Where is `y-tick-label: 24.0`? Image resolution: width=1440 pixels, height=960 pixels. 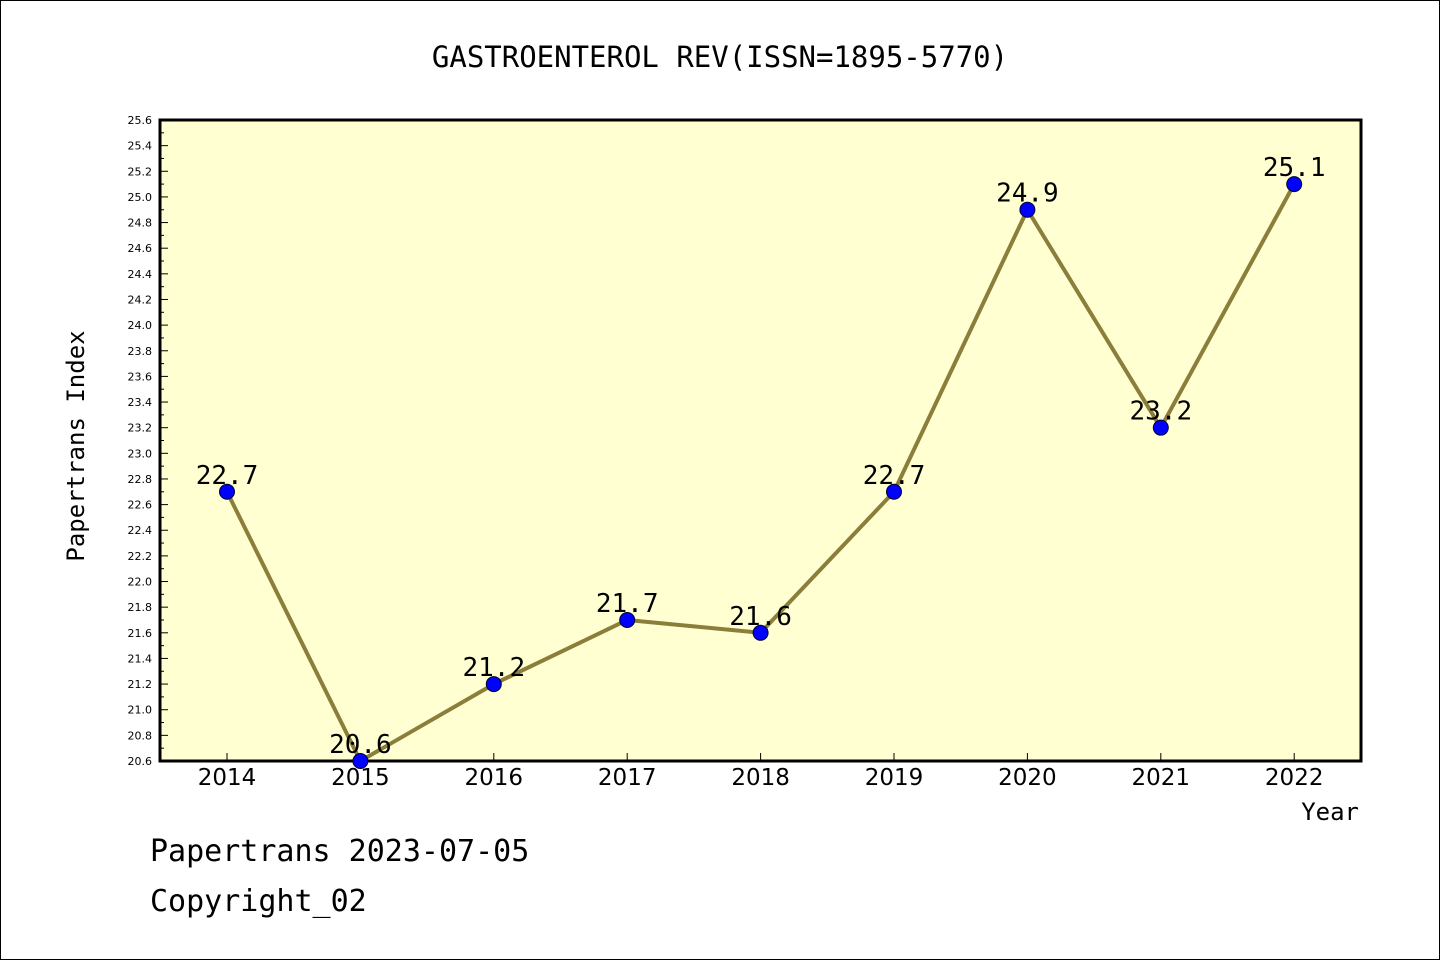
y-tick-label: 24.0 is located at coordinates (140, 325).